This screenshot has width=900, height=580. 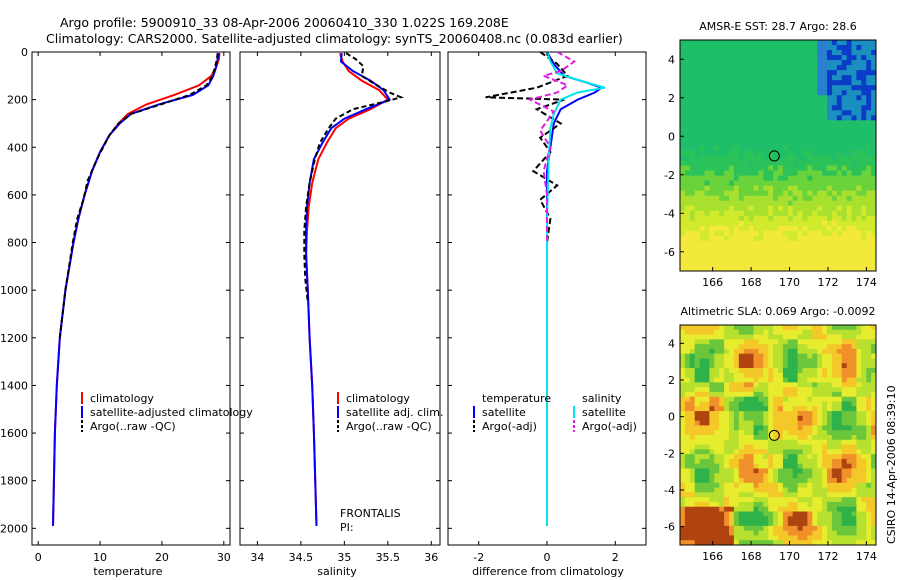 What do you see at coordinates (576, 289) in the screenshot?
I see `series-salinity-satellite` at bounding box center [576, 289].